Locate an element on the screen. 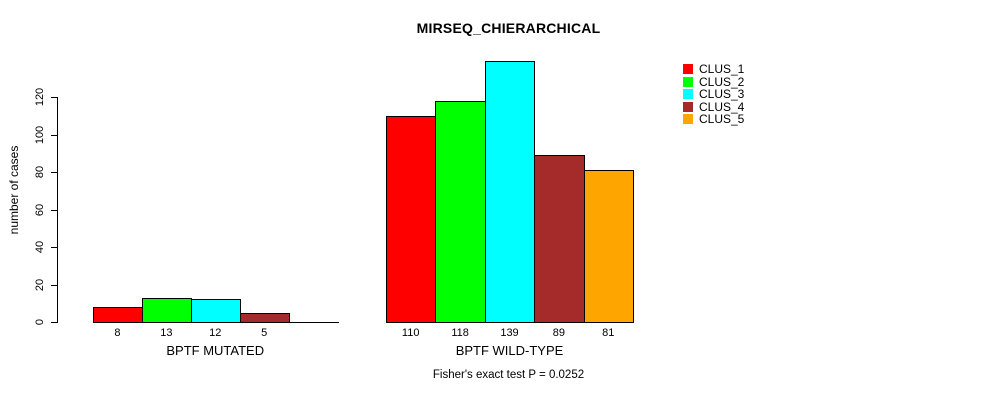 Image resolution: width=990 pixels, height=400 pixels. y-tick-label: 100 is located at coordinates (40, 134).